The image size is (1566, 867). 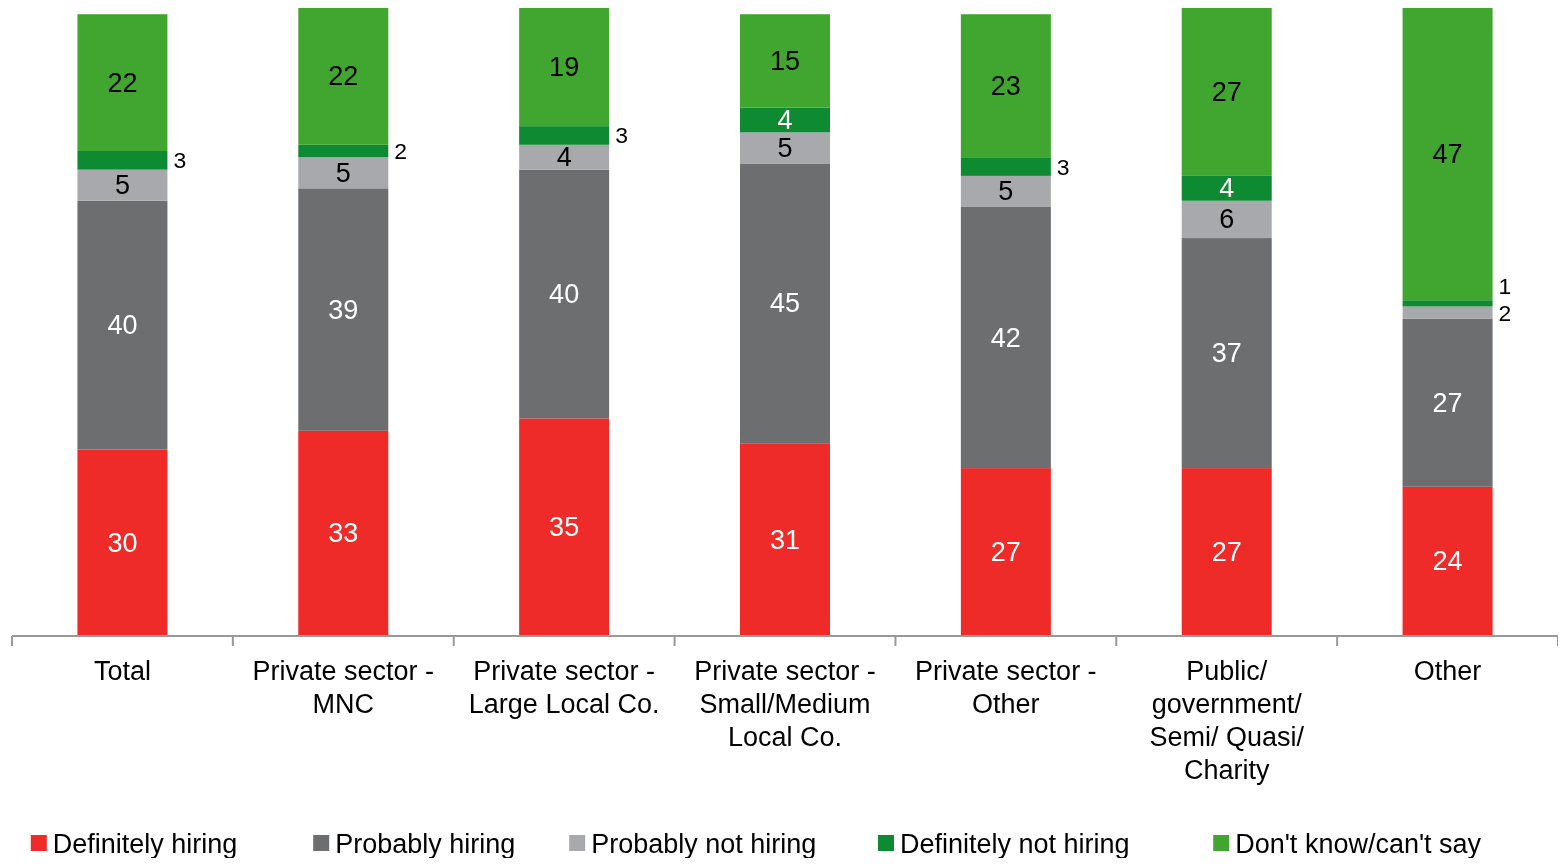 I want to click on data-label: 30, so click(x=122, y=542).